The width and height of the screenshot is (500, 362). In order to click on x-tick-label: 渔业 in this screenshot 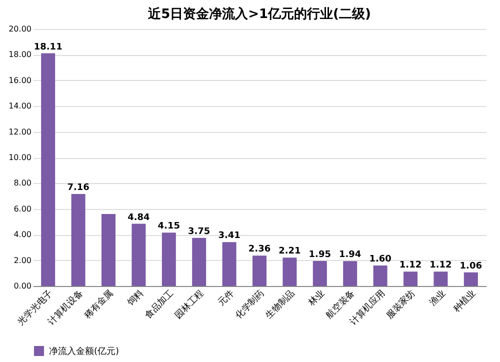, I will do `click(437, 298)`.